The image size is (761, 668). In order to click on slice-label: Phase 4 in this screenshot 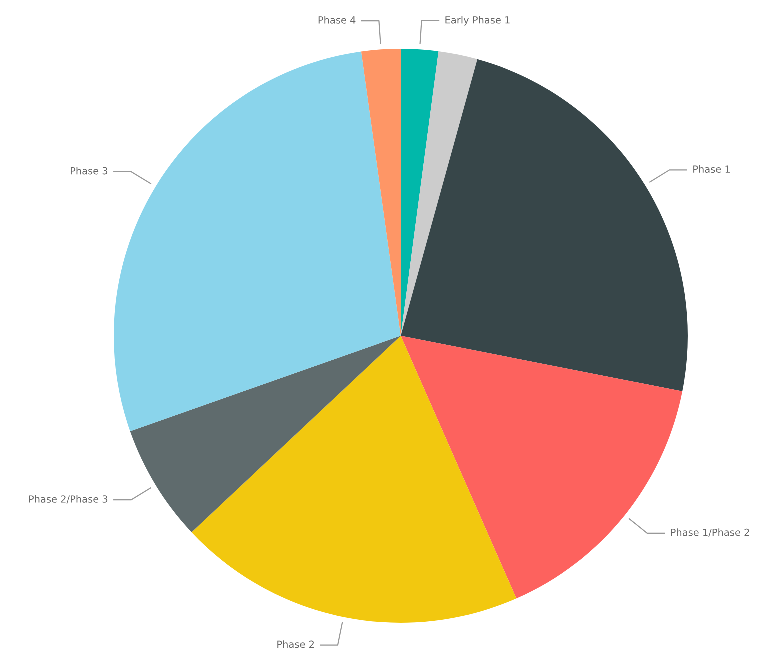, I will do `click(337, 20)`.